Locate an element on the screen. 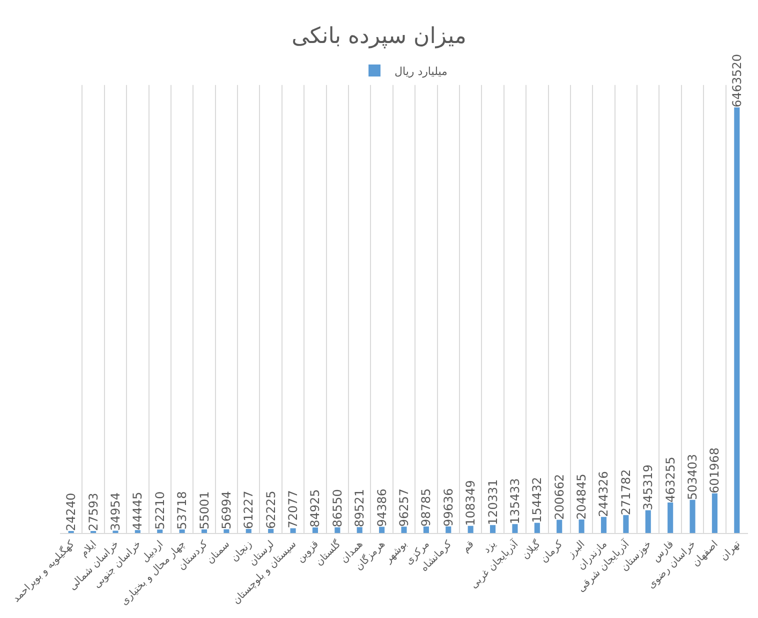  data-label: 120331 is located at coordinates (493, 502).